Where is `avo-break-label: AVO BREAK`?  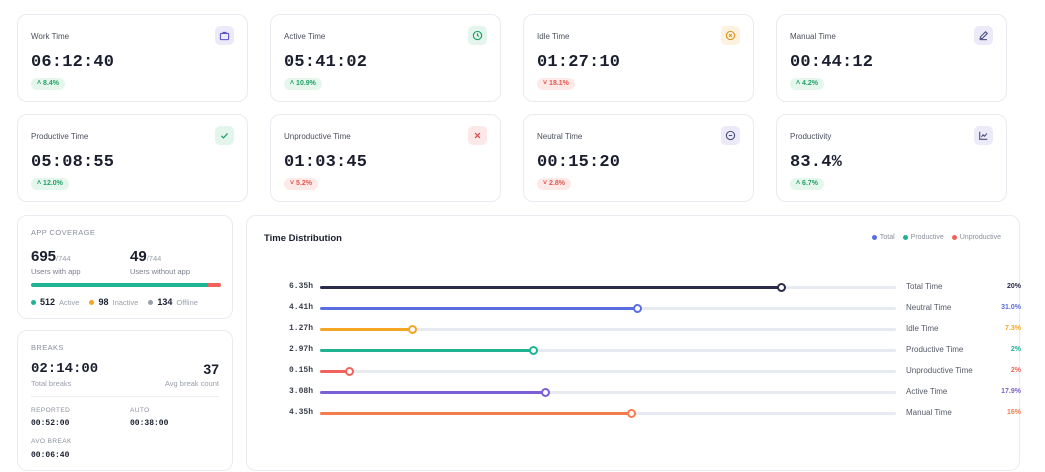 avo-break-label: AVO BREAK is located at coordinates (51, 441).